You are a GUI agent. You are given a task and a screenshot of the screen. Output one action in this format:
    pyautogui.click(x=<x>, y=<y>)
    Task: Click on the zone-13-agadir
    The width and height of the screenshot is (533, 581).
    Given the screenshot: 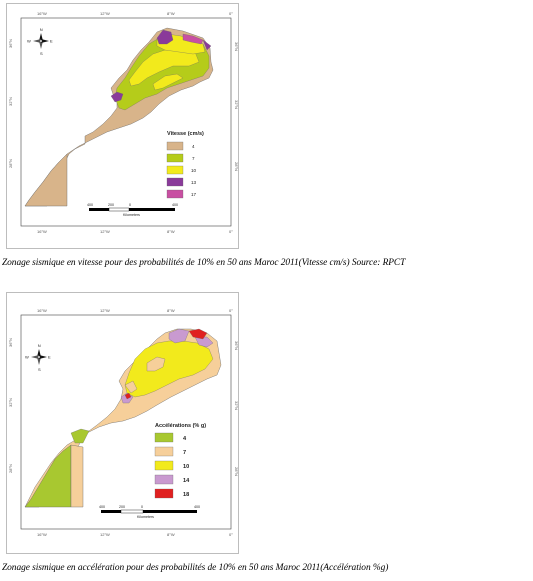 What is the action you would take?
    pyautogui.click(x=117, y=97)
    